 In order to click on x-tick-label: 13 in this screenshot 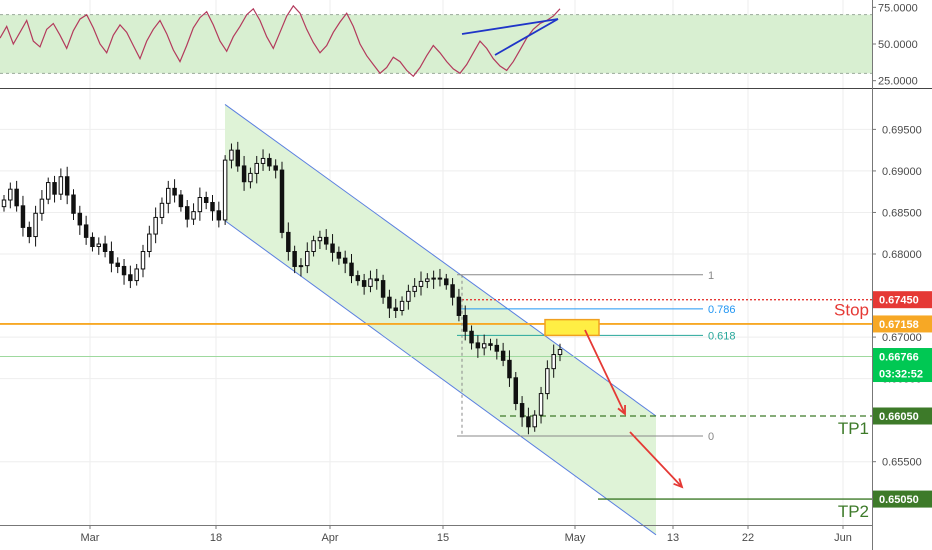, I will do `click(673, 538)`.